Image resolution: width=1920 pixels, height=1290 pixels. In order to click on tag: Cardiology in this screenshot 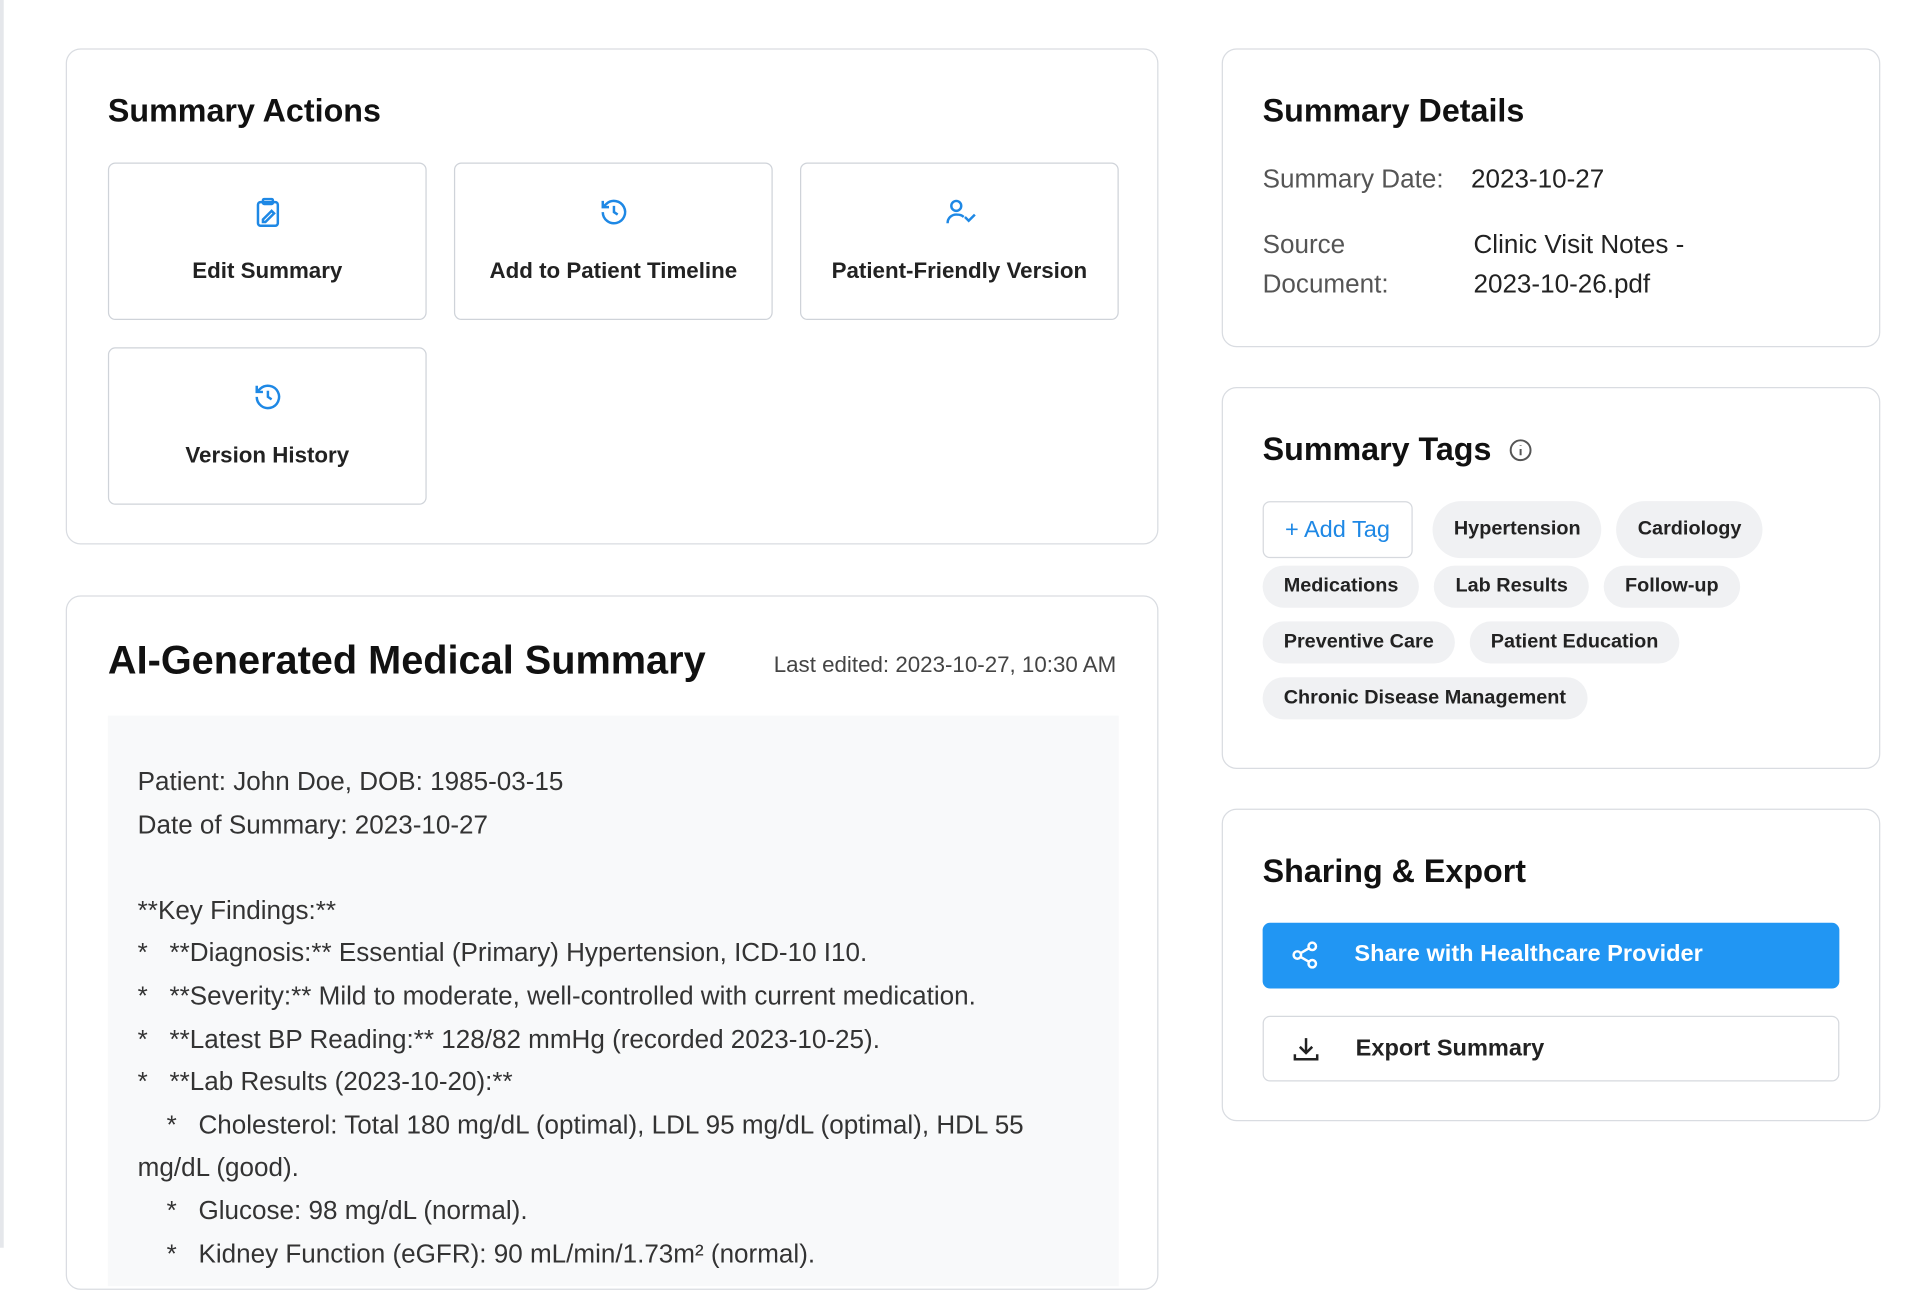, I will do `click(1689, 530)`.